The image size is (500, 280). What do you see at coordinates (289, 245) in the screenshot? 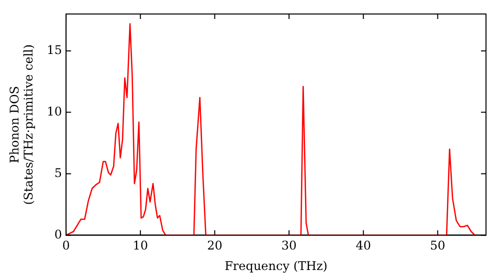
I see `x-tick-label: 30` at bounding box center [289, 245].